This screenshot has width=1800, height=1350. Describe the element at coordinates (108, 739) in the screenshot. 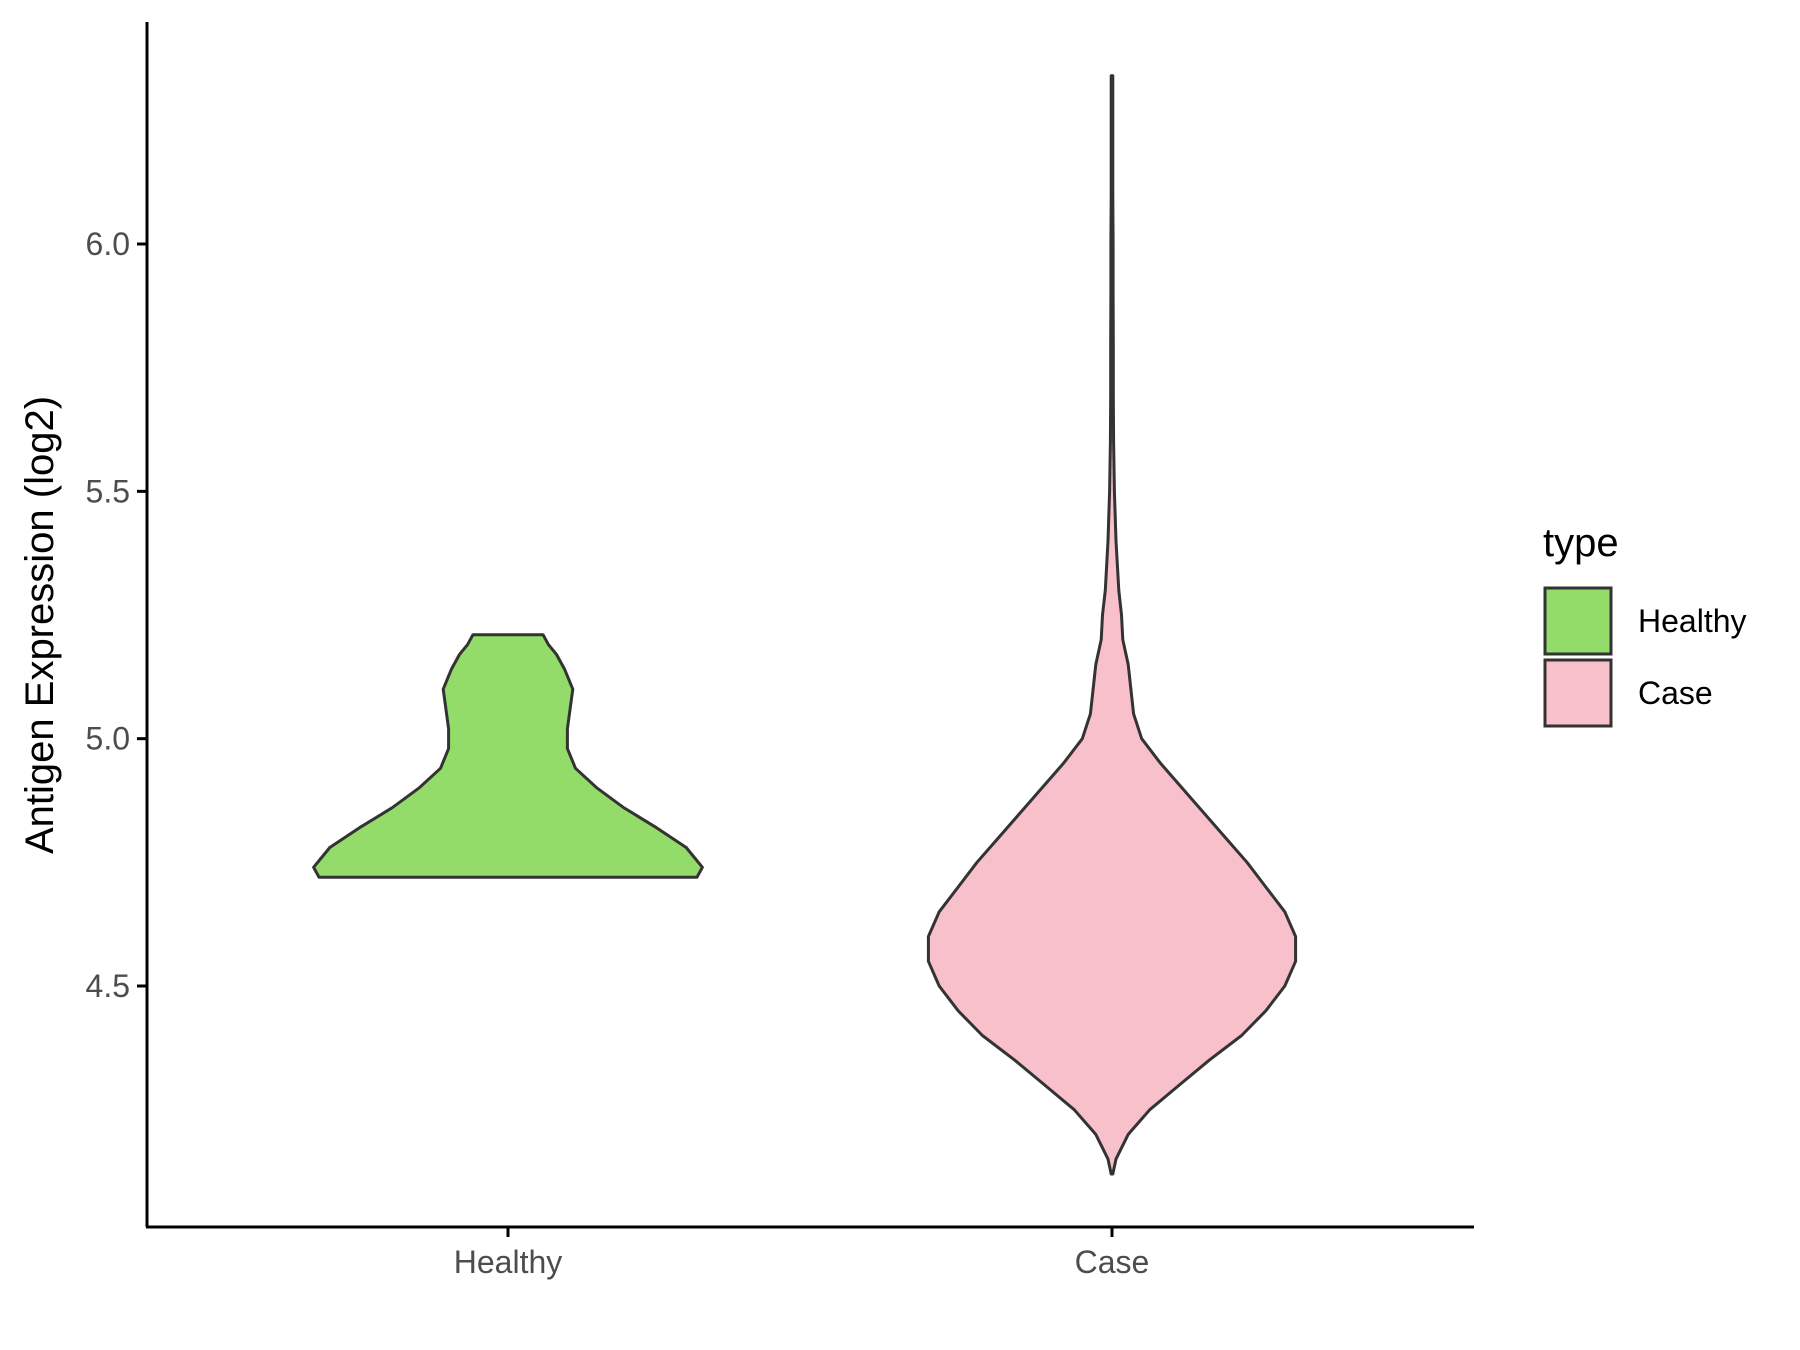

I see `y-tick-label: 5.0` at that location.